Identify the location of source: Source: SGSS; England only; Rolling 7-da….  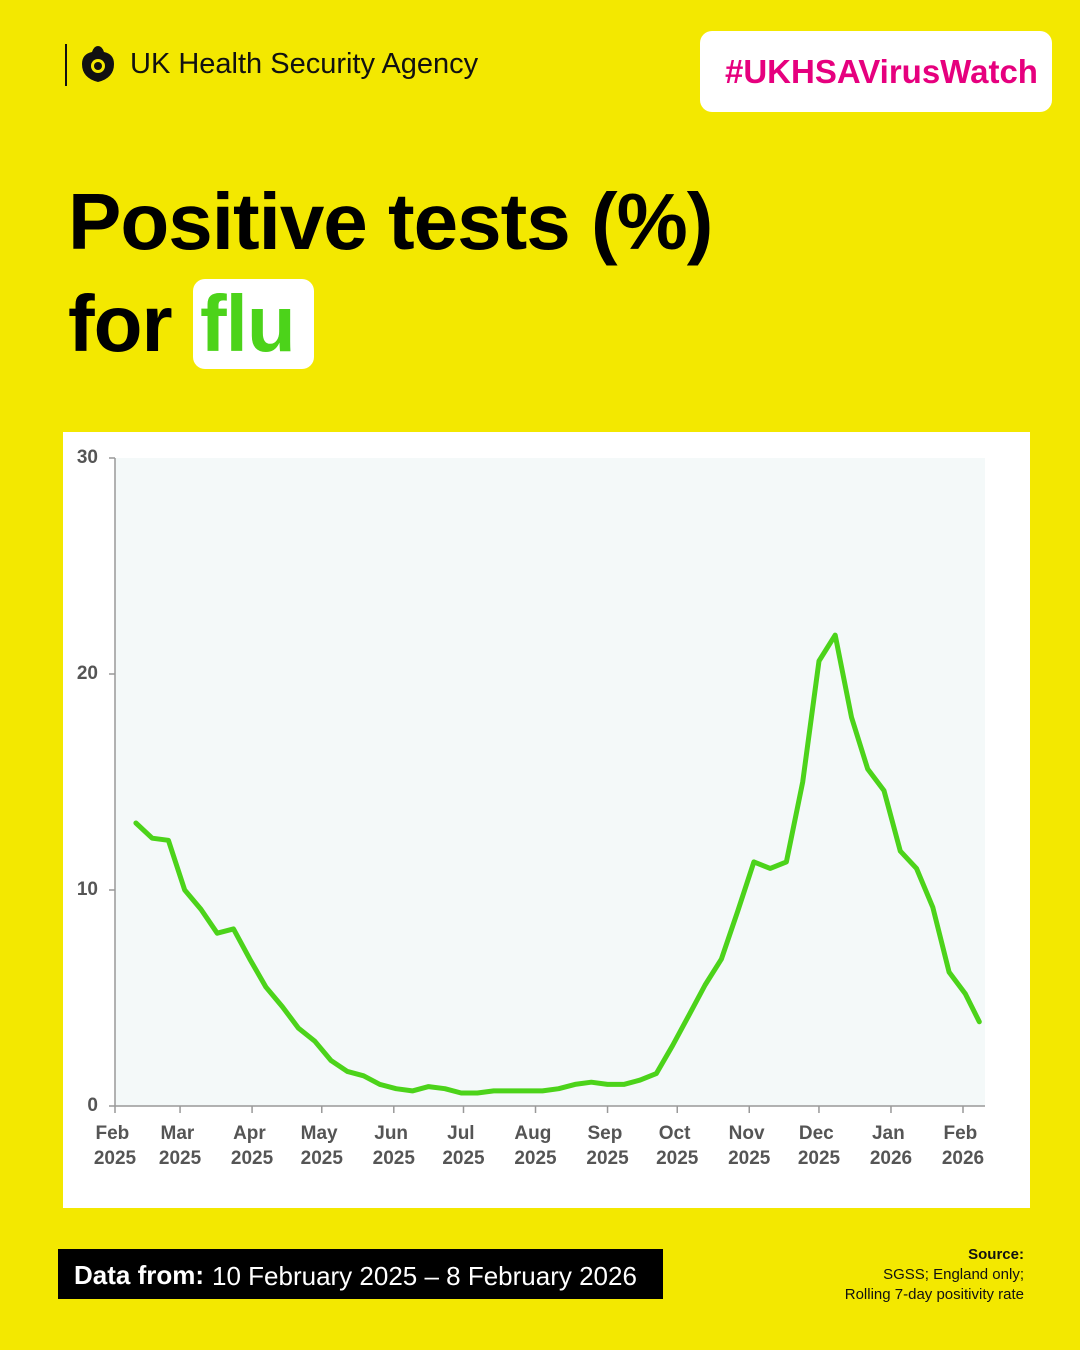
(934, 1275).